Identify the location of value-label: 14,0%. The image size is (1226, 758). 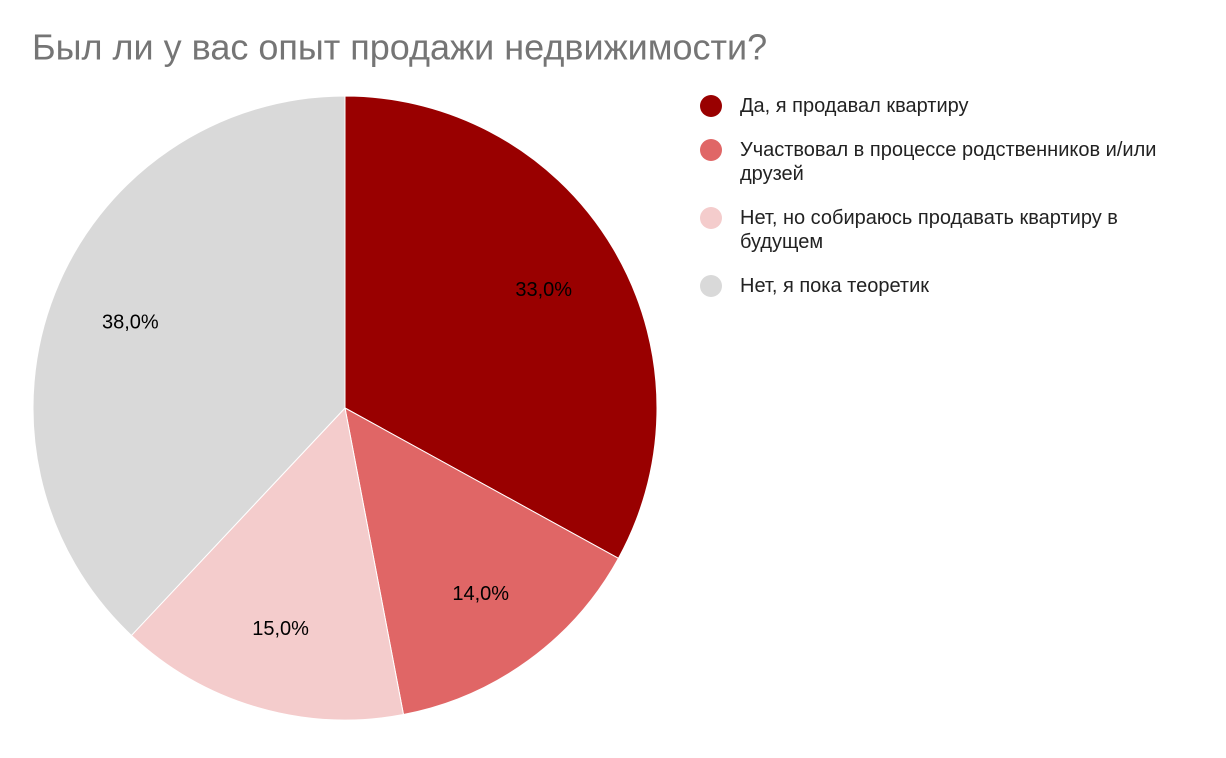
(480, 594).